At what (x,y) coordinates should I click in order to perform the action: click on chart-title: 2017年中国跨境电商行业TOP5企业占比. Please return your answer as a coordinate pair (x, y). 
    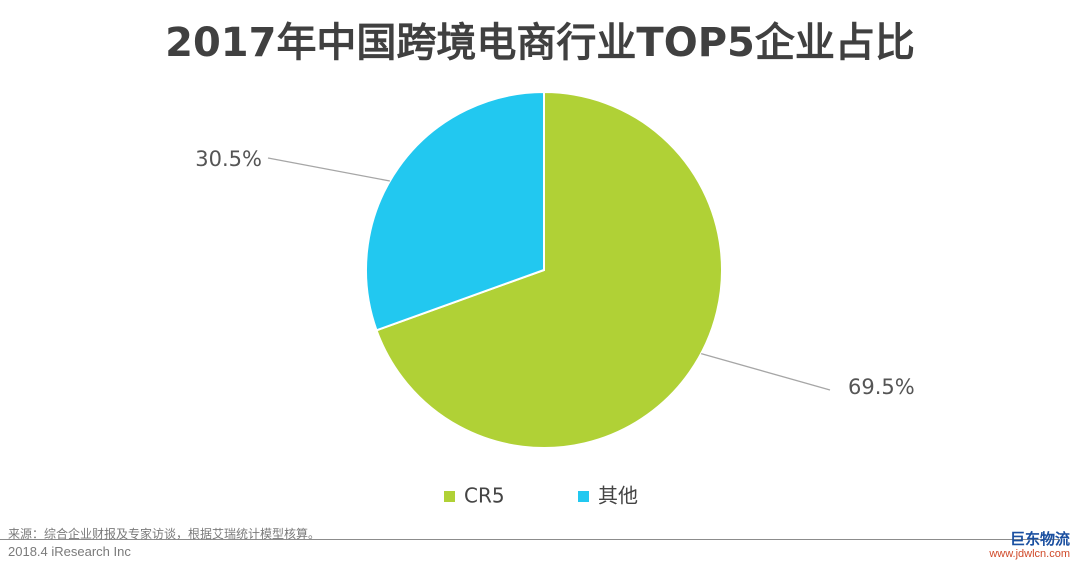
    Looking at the image, I should click on (540, 43).